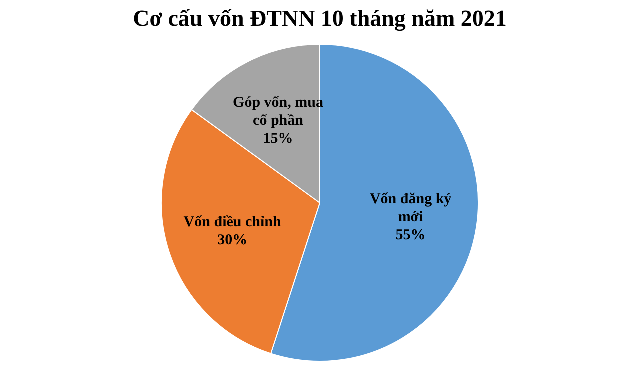 Image resolution: width=640 pixels, height=384 pixels. What do you see at coordinates (233, 222) in the screenshot?
I see `slice-label: Vốn điều chỉnh` at bounding box center [233, 222].